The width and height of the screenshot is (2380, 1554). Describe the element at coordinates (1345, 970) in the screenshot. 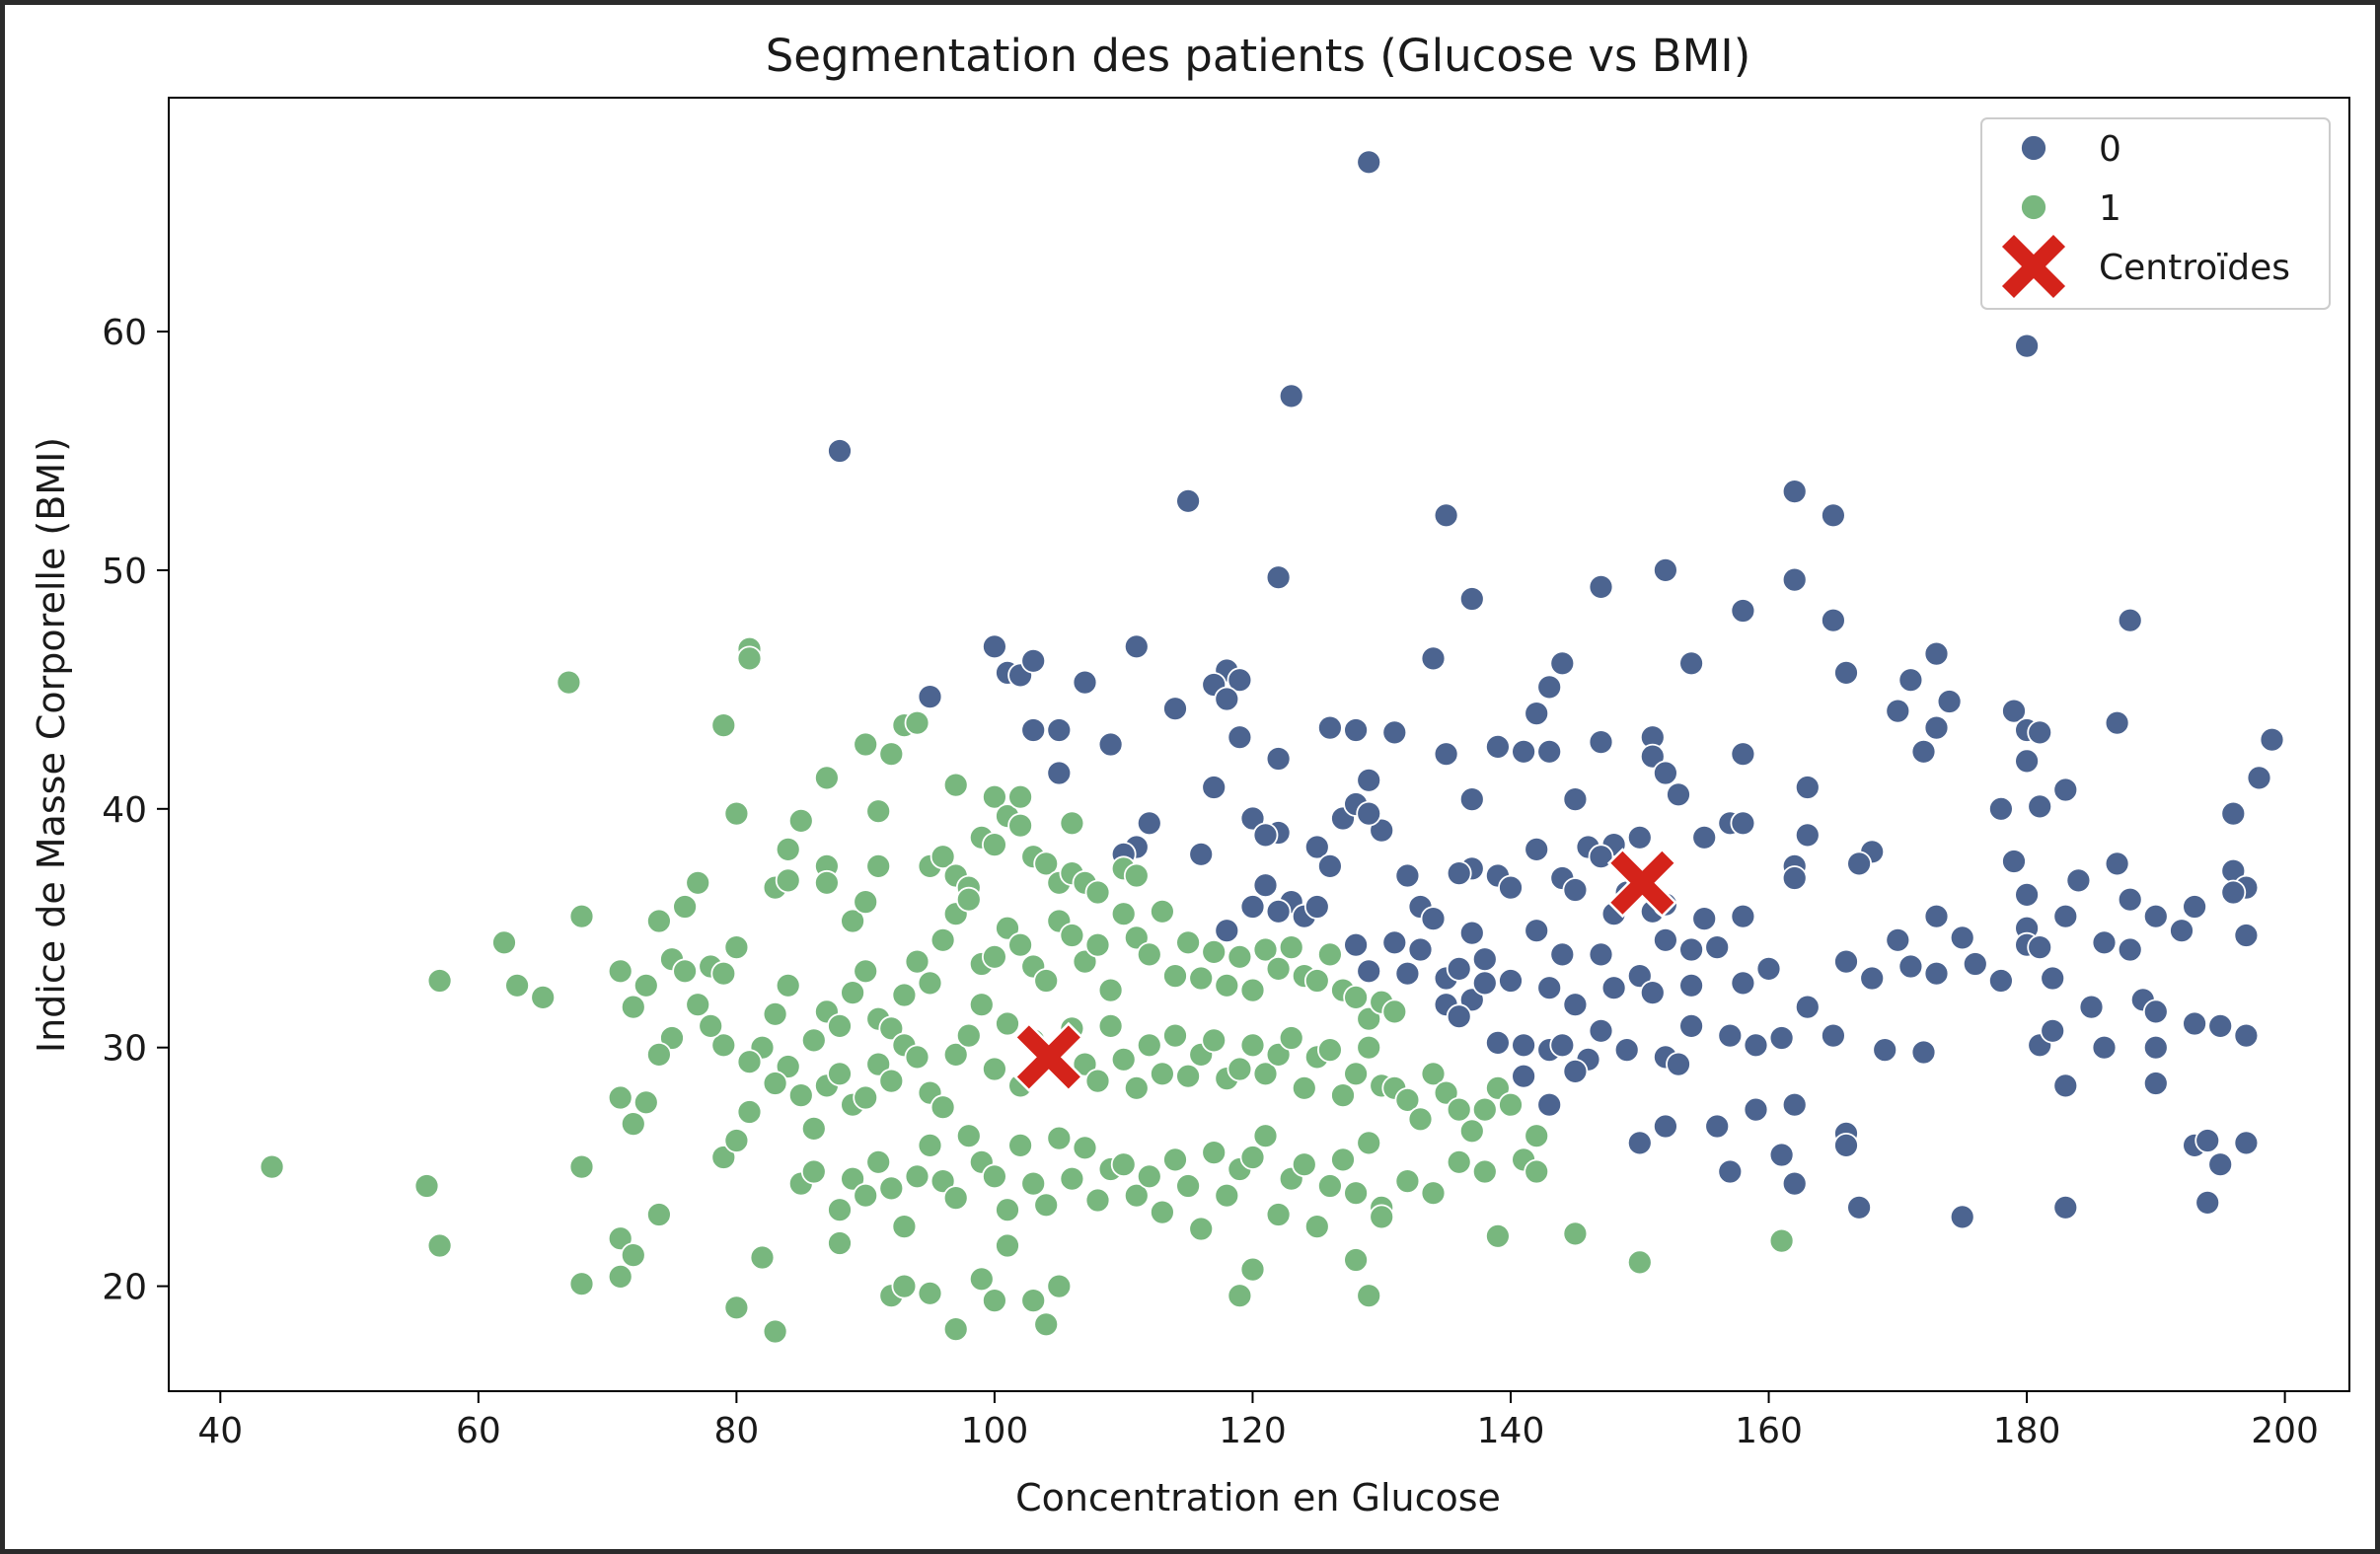

I see `centroid-layer` at that location.